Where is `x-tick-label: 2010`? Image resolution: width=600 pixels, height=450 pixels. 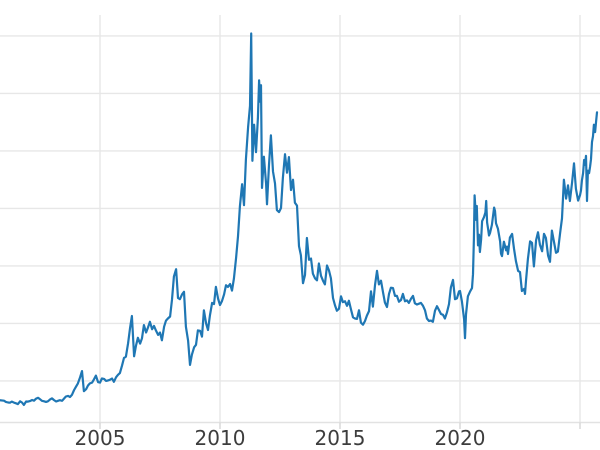 x-tick-label: 2010 is located at coordinates (220, 438).